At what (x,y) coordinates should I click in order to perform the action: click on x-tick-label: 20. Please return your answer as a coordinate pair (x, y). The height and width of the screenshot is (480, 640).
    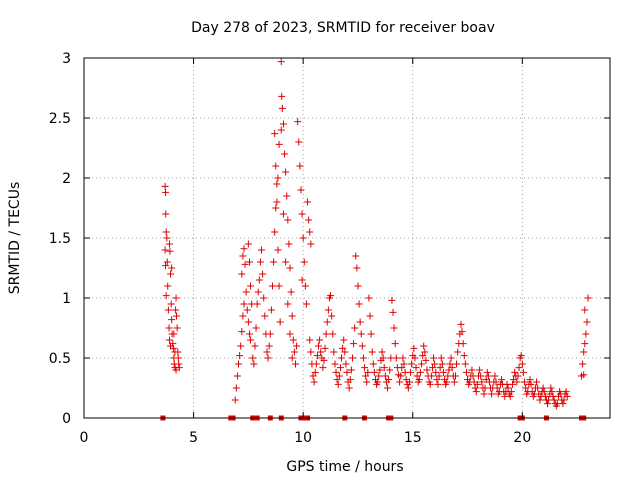
    Looking at the image, I should click on (522, 438).